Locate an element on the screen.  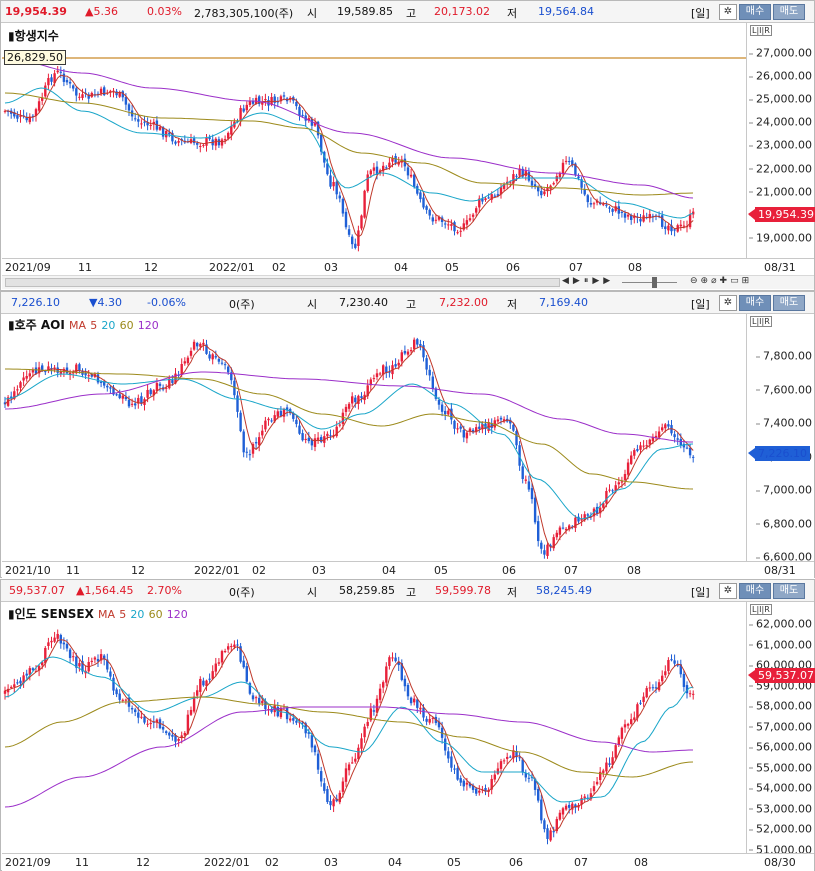
sensex-period: [일] is located at coordinates (700, 592).